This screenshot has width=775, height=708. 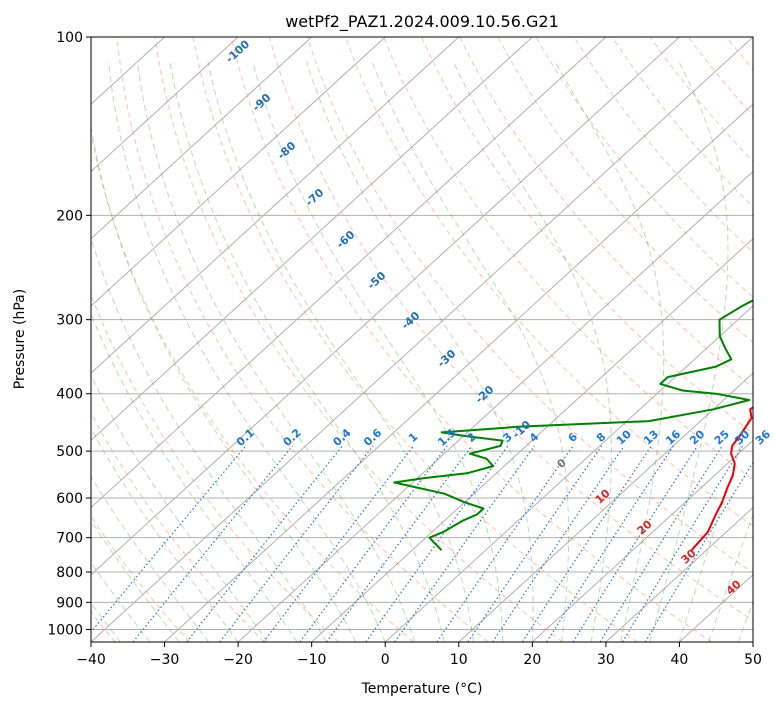 I want to click on x-axis-title: Temperature (°C), so click(x=422, y=689).